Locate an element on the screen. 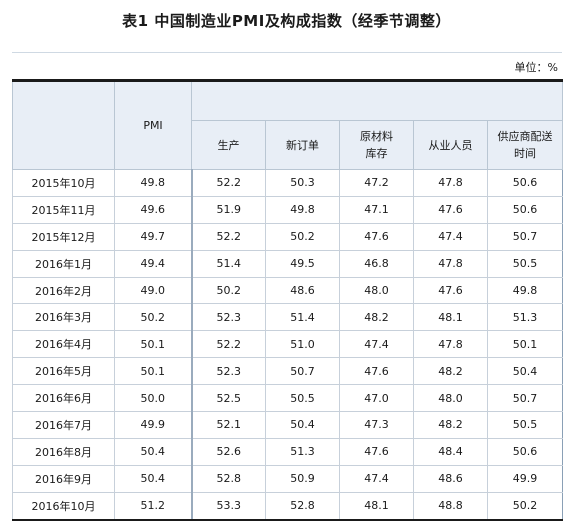 The width and height of the screenshot is (573, 524). new-orders-cell: 49.8 is located at coordinates (302, 209).